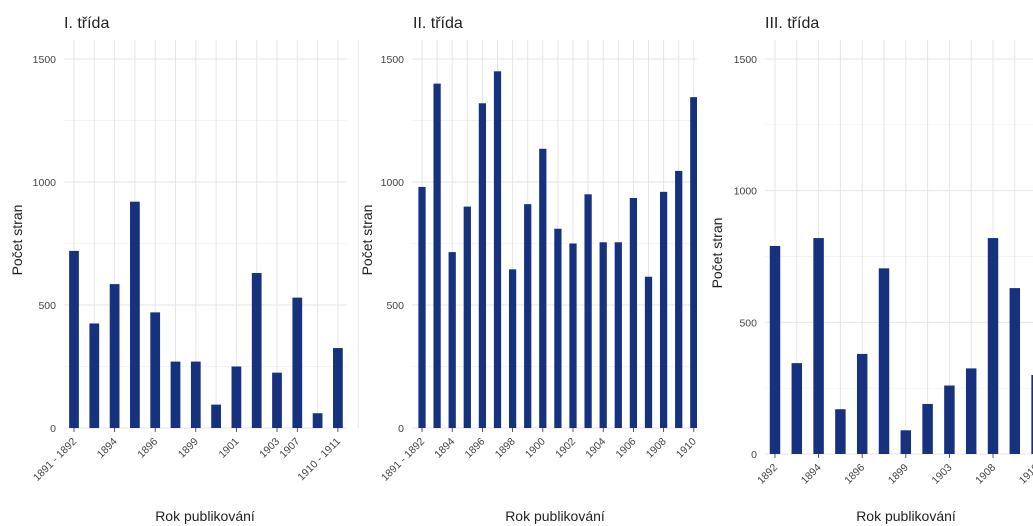 This screenshot has height=526, width=1033. What do you see at coordinates (438, 23) in the screenshot?
I see `panel-title: II. třída` at bounding box center [438, 23].